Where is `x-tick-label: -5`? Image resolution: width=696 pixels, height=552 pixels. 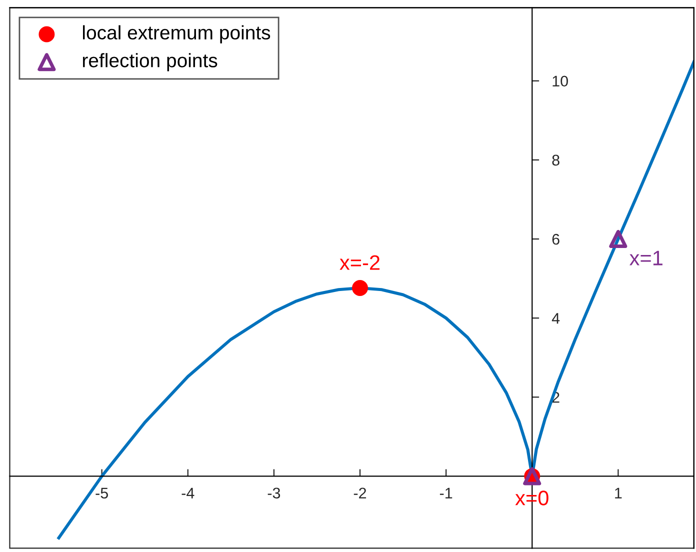 x-tick-label: -5 is located at coordinates (102, 493).